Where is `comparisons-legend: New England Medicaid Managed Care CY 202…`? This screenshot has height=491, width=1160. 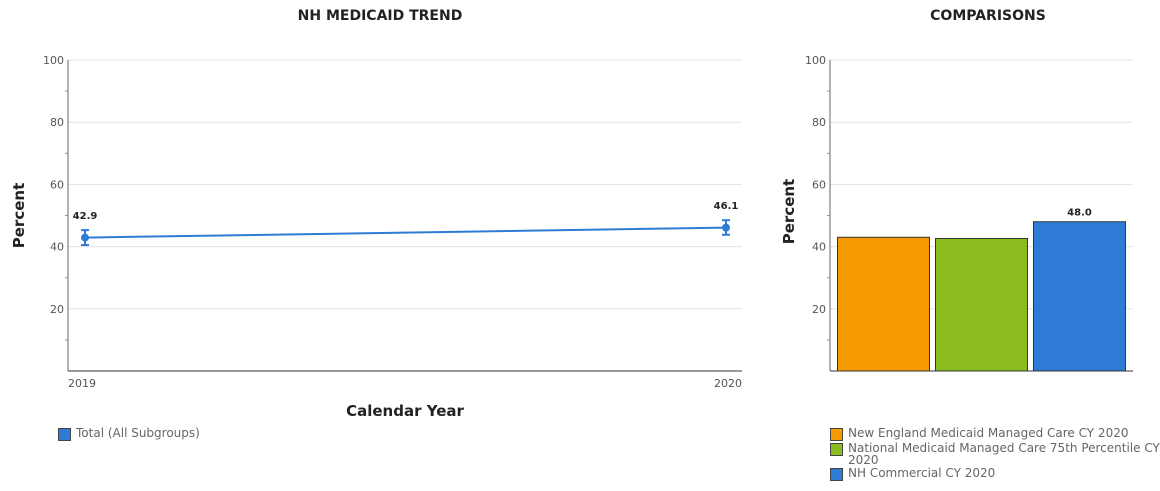 comparisons-legend: New England Medicaid Managed Care CY 202… is located at coordinates (995, 454).